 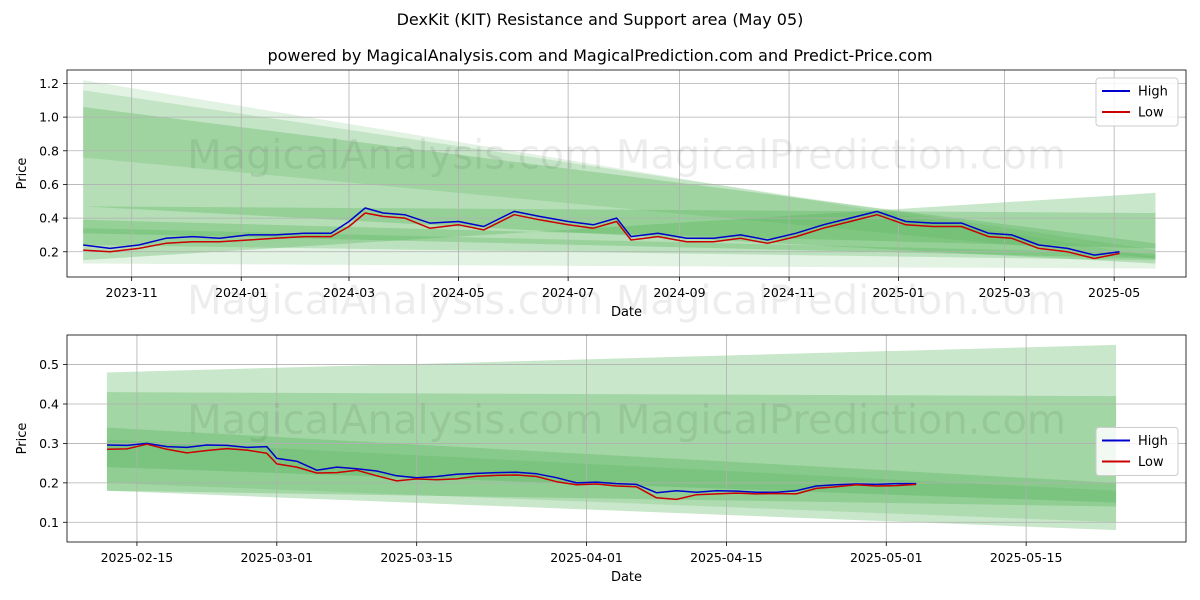 I want to click on y-tick-label: 0.5, so click(x=49, y=364).